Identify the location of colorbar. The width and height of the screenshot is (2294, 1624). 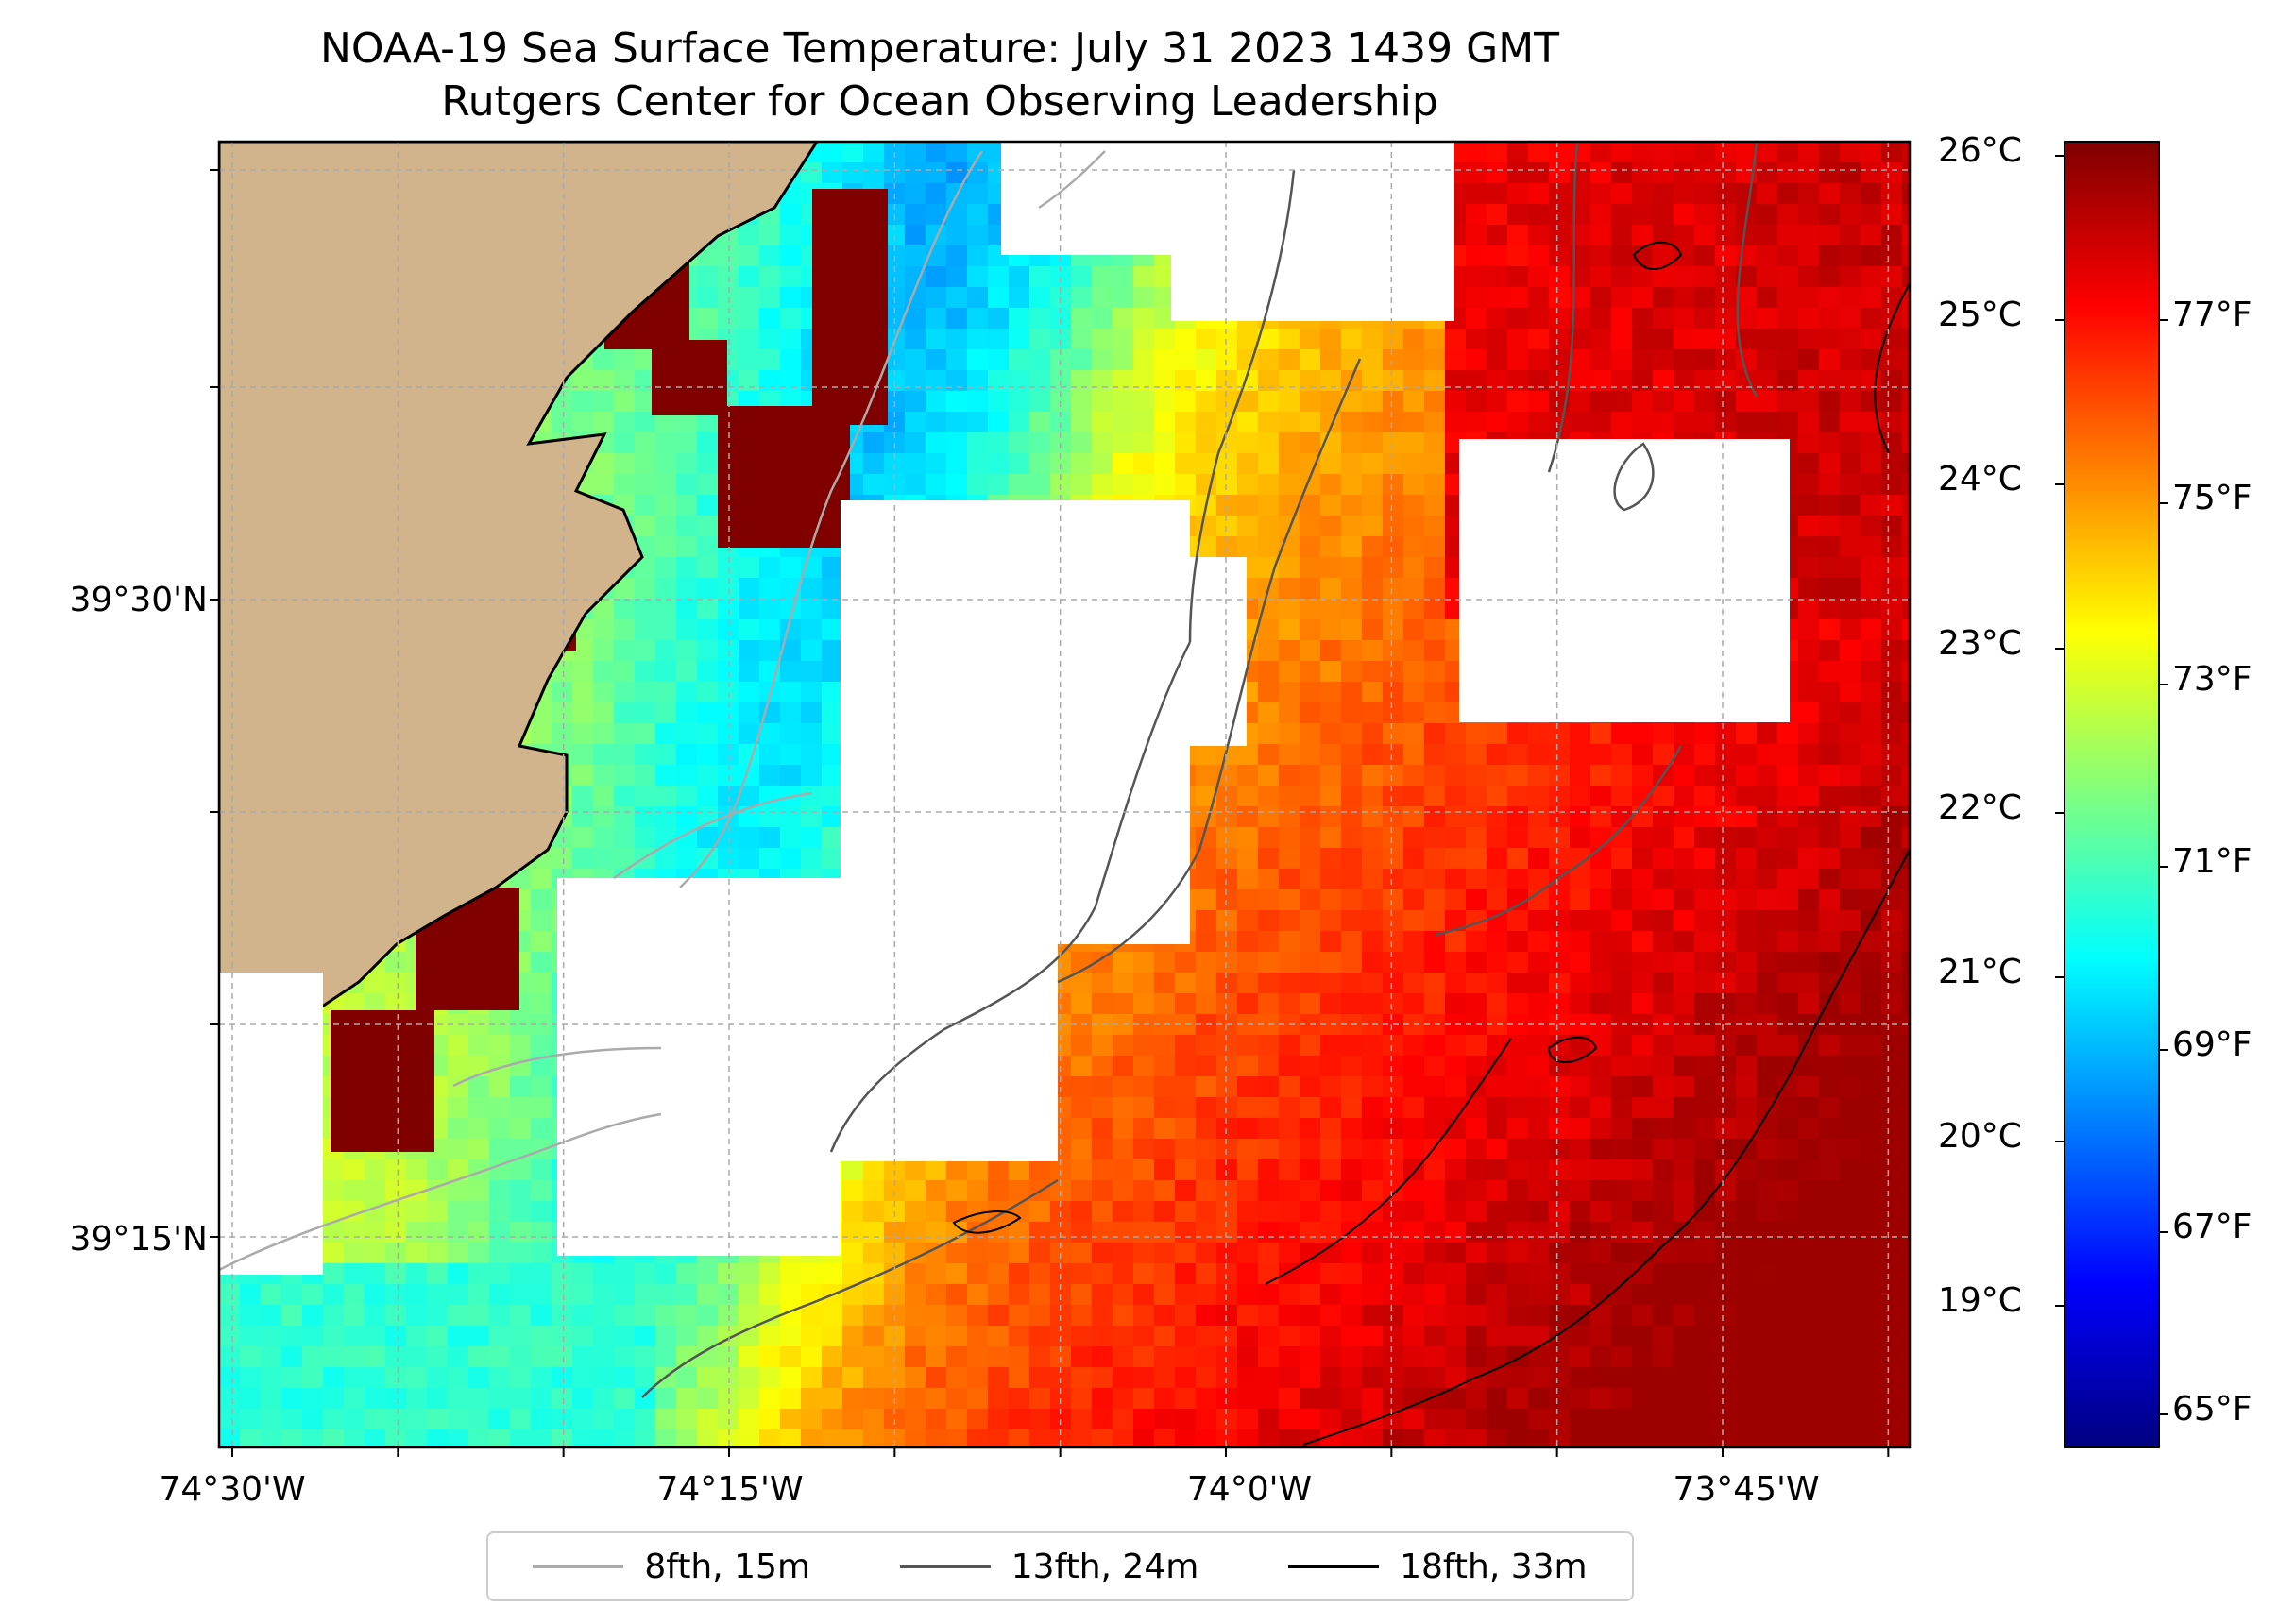
(2112, 794).